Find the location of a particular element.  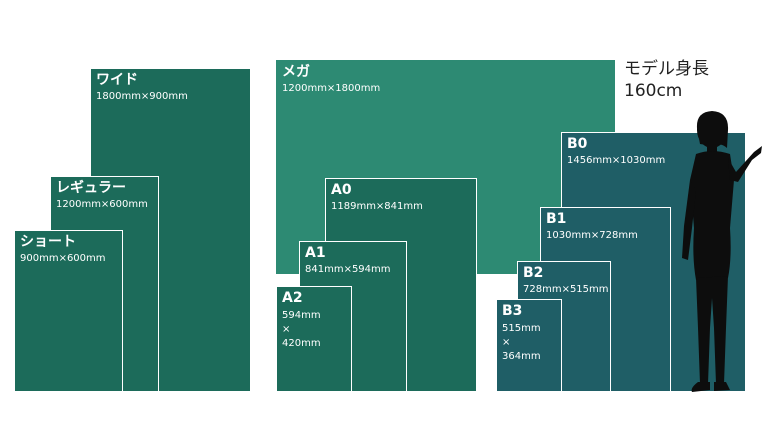

panel-dimensions: 1800mm×900mm is located at coordinates (142, 96).